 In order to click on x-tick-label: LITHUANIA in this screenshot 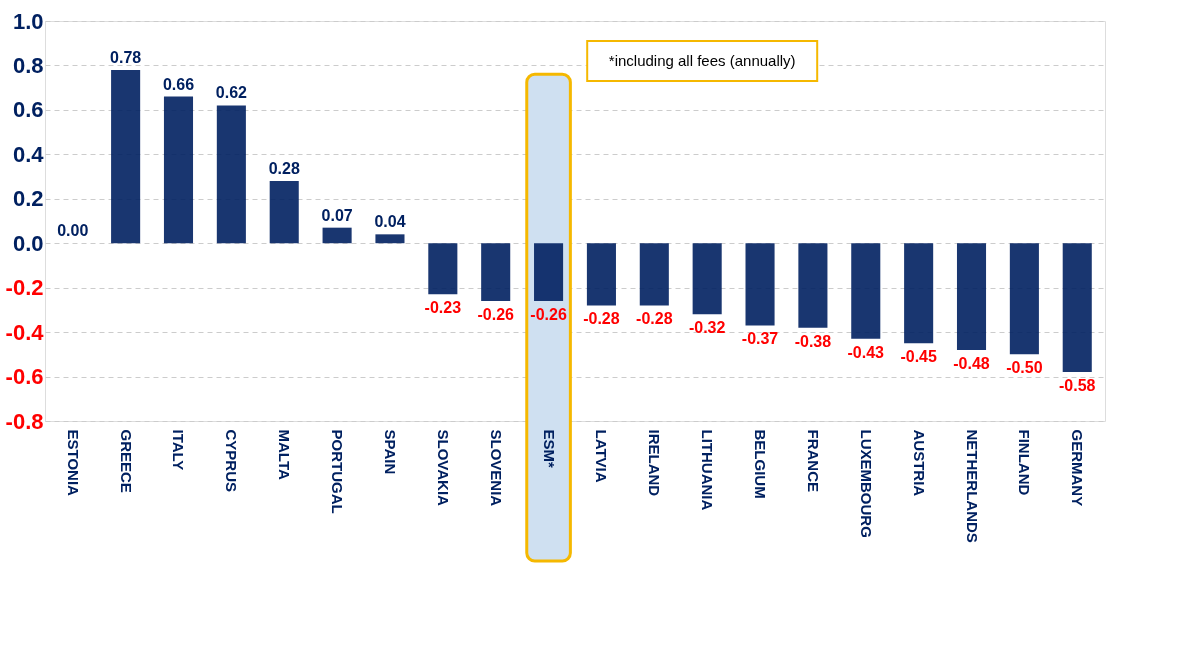, I will do `click(708, 470)`.